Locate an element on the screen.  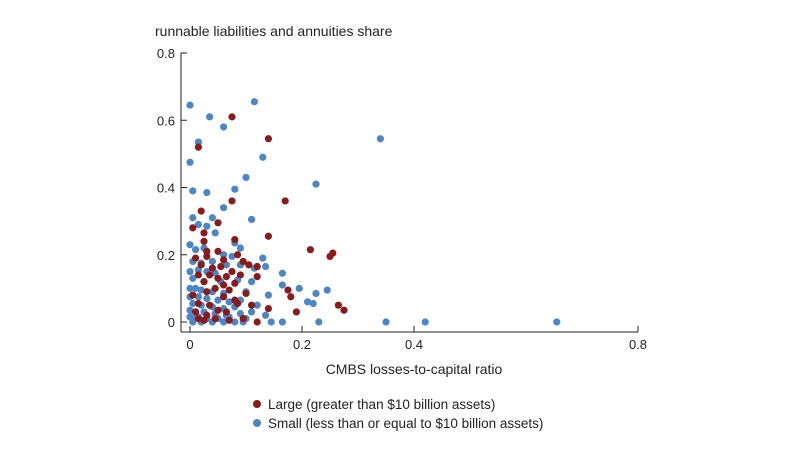
x-axis-title: CMBS losses-to-capital ratio is located at coordinates (414, 369).